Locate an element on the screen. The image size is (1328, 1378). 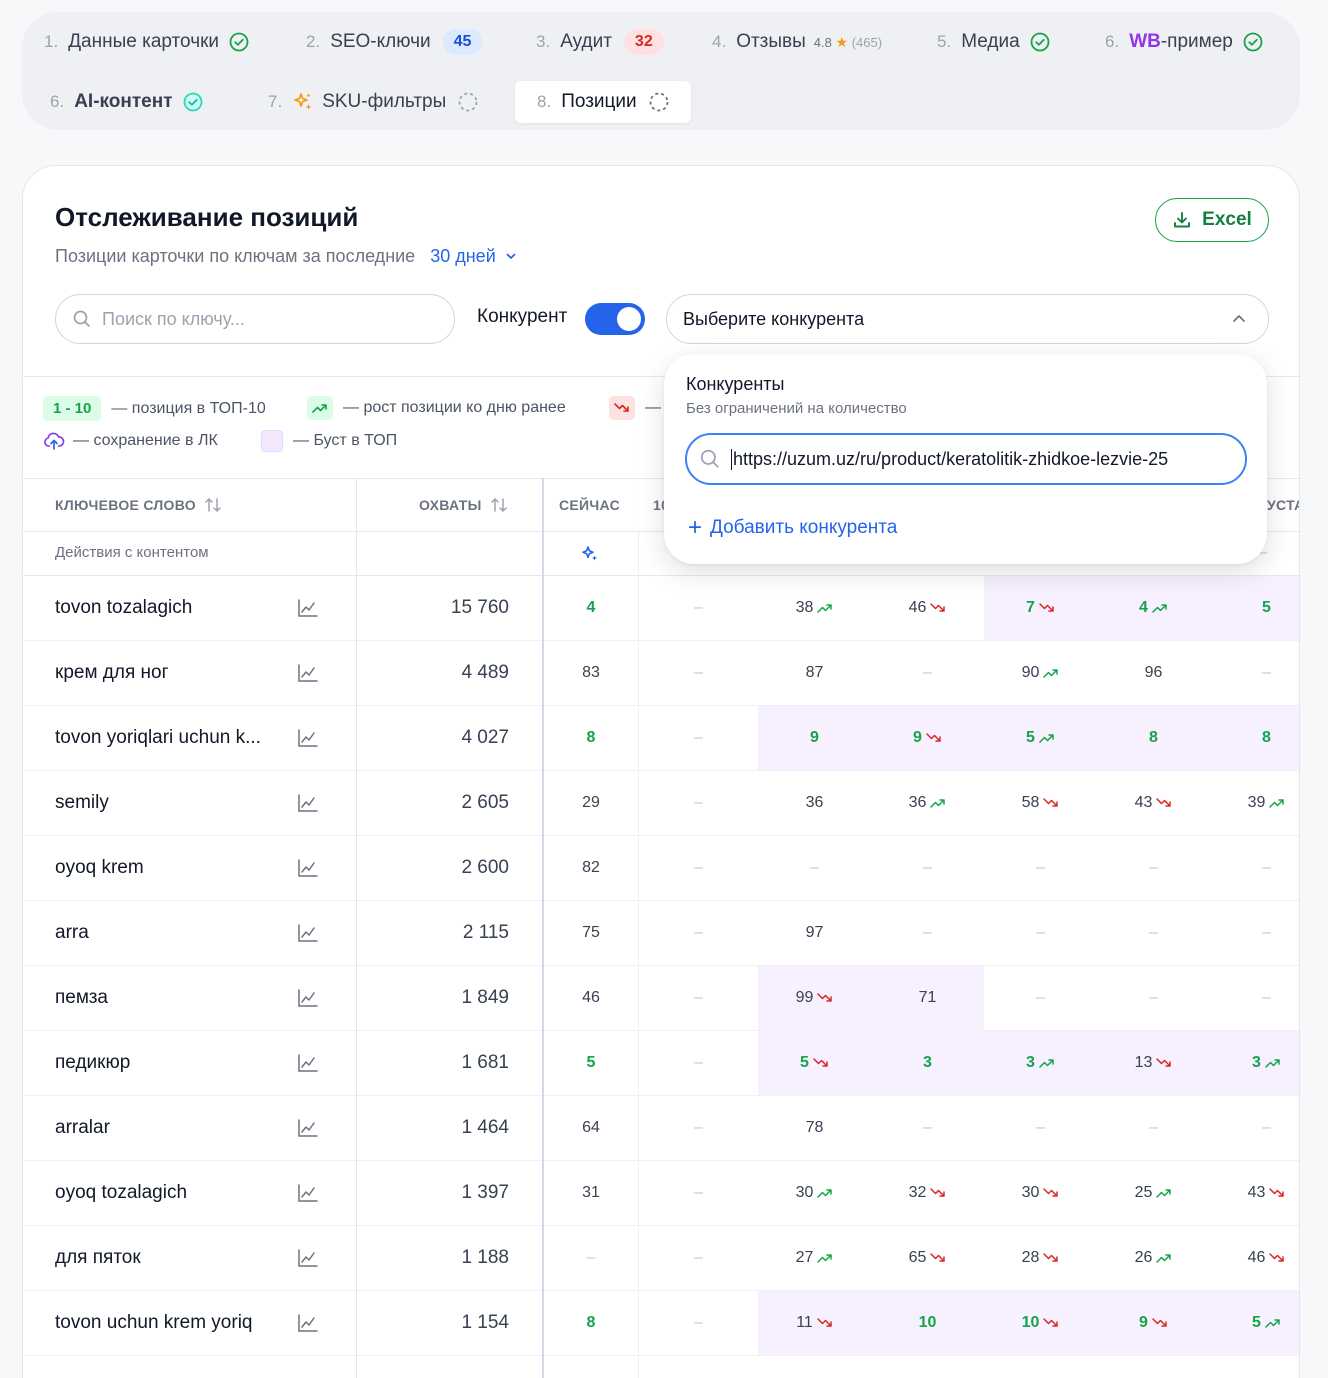
table-row: tovon uchun krem yoriq 1 154 8 – 11 10 10 9 5 is located at coordinates (661, 1323).